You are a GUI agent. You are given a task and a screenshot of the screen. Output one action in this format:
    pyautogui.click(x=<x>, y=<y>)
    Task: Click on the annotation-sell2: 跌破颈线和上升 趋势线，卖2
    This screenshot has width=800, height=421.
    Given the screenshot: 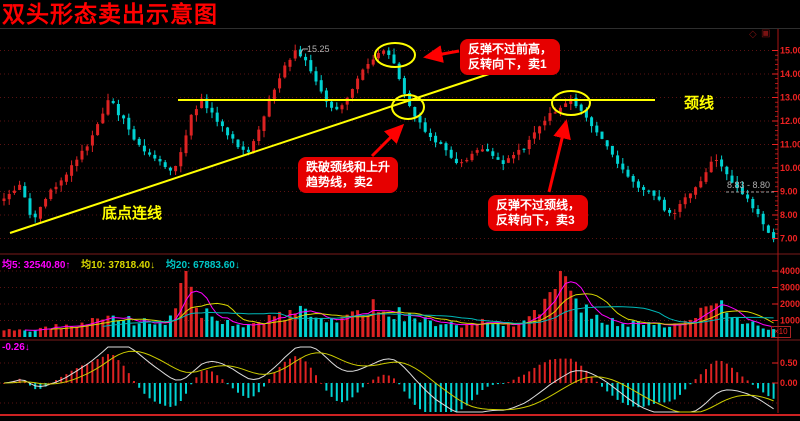 What is the action you would take?
    pyautogui.click(x=348, y=175)
    